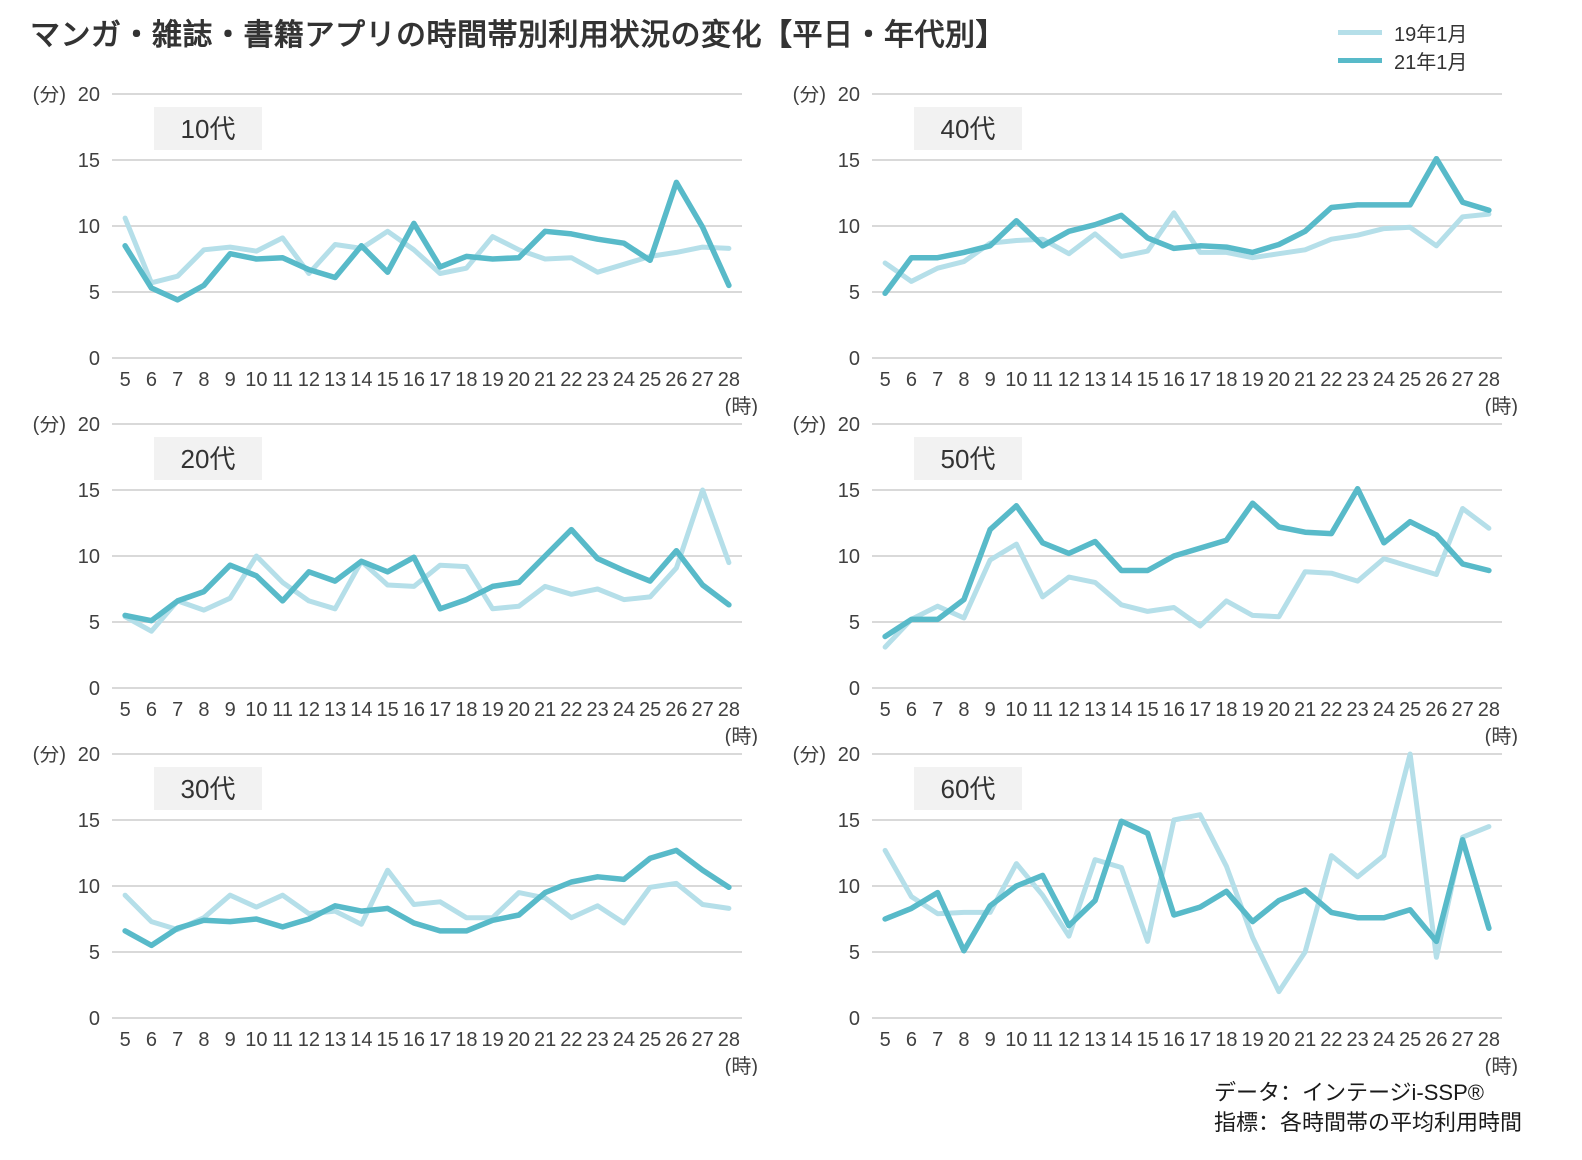  I want to click on x-tick-label: 5, so click(885, 380).